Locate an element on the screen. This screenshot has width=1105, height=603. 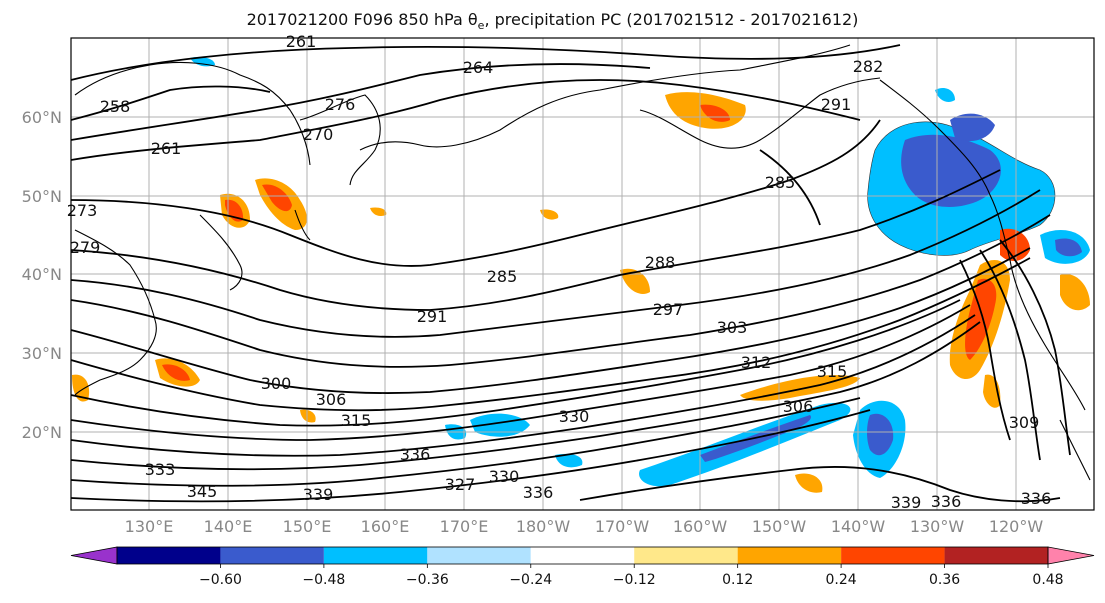
colorbar-tick-label: 0.12 is located at coordinates (737, 580).